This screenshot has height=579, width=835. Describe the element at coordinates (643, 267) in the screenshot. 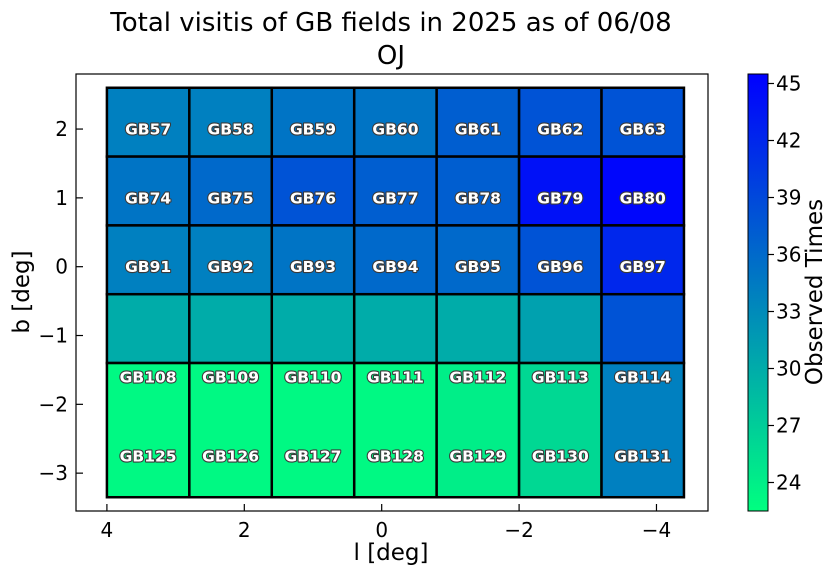

I see `field-label: GB97` at that location.